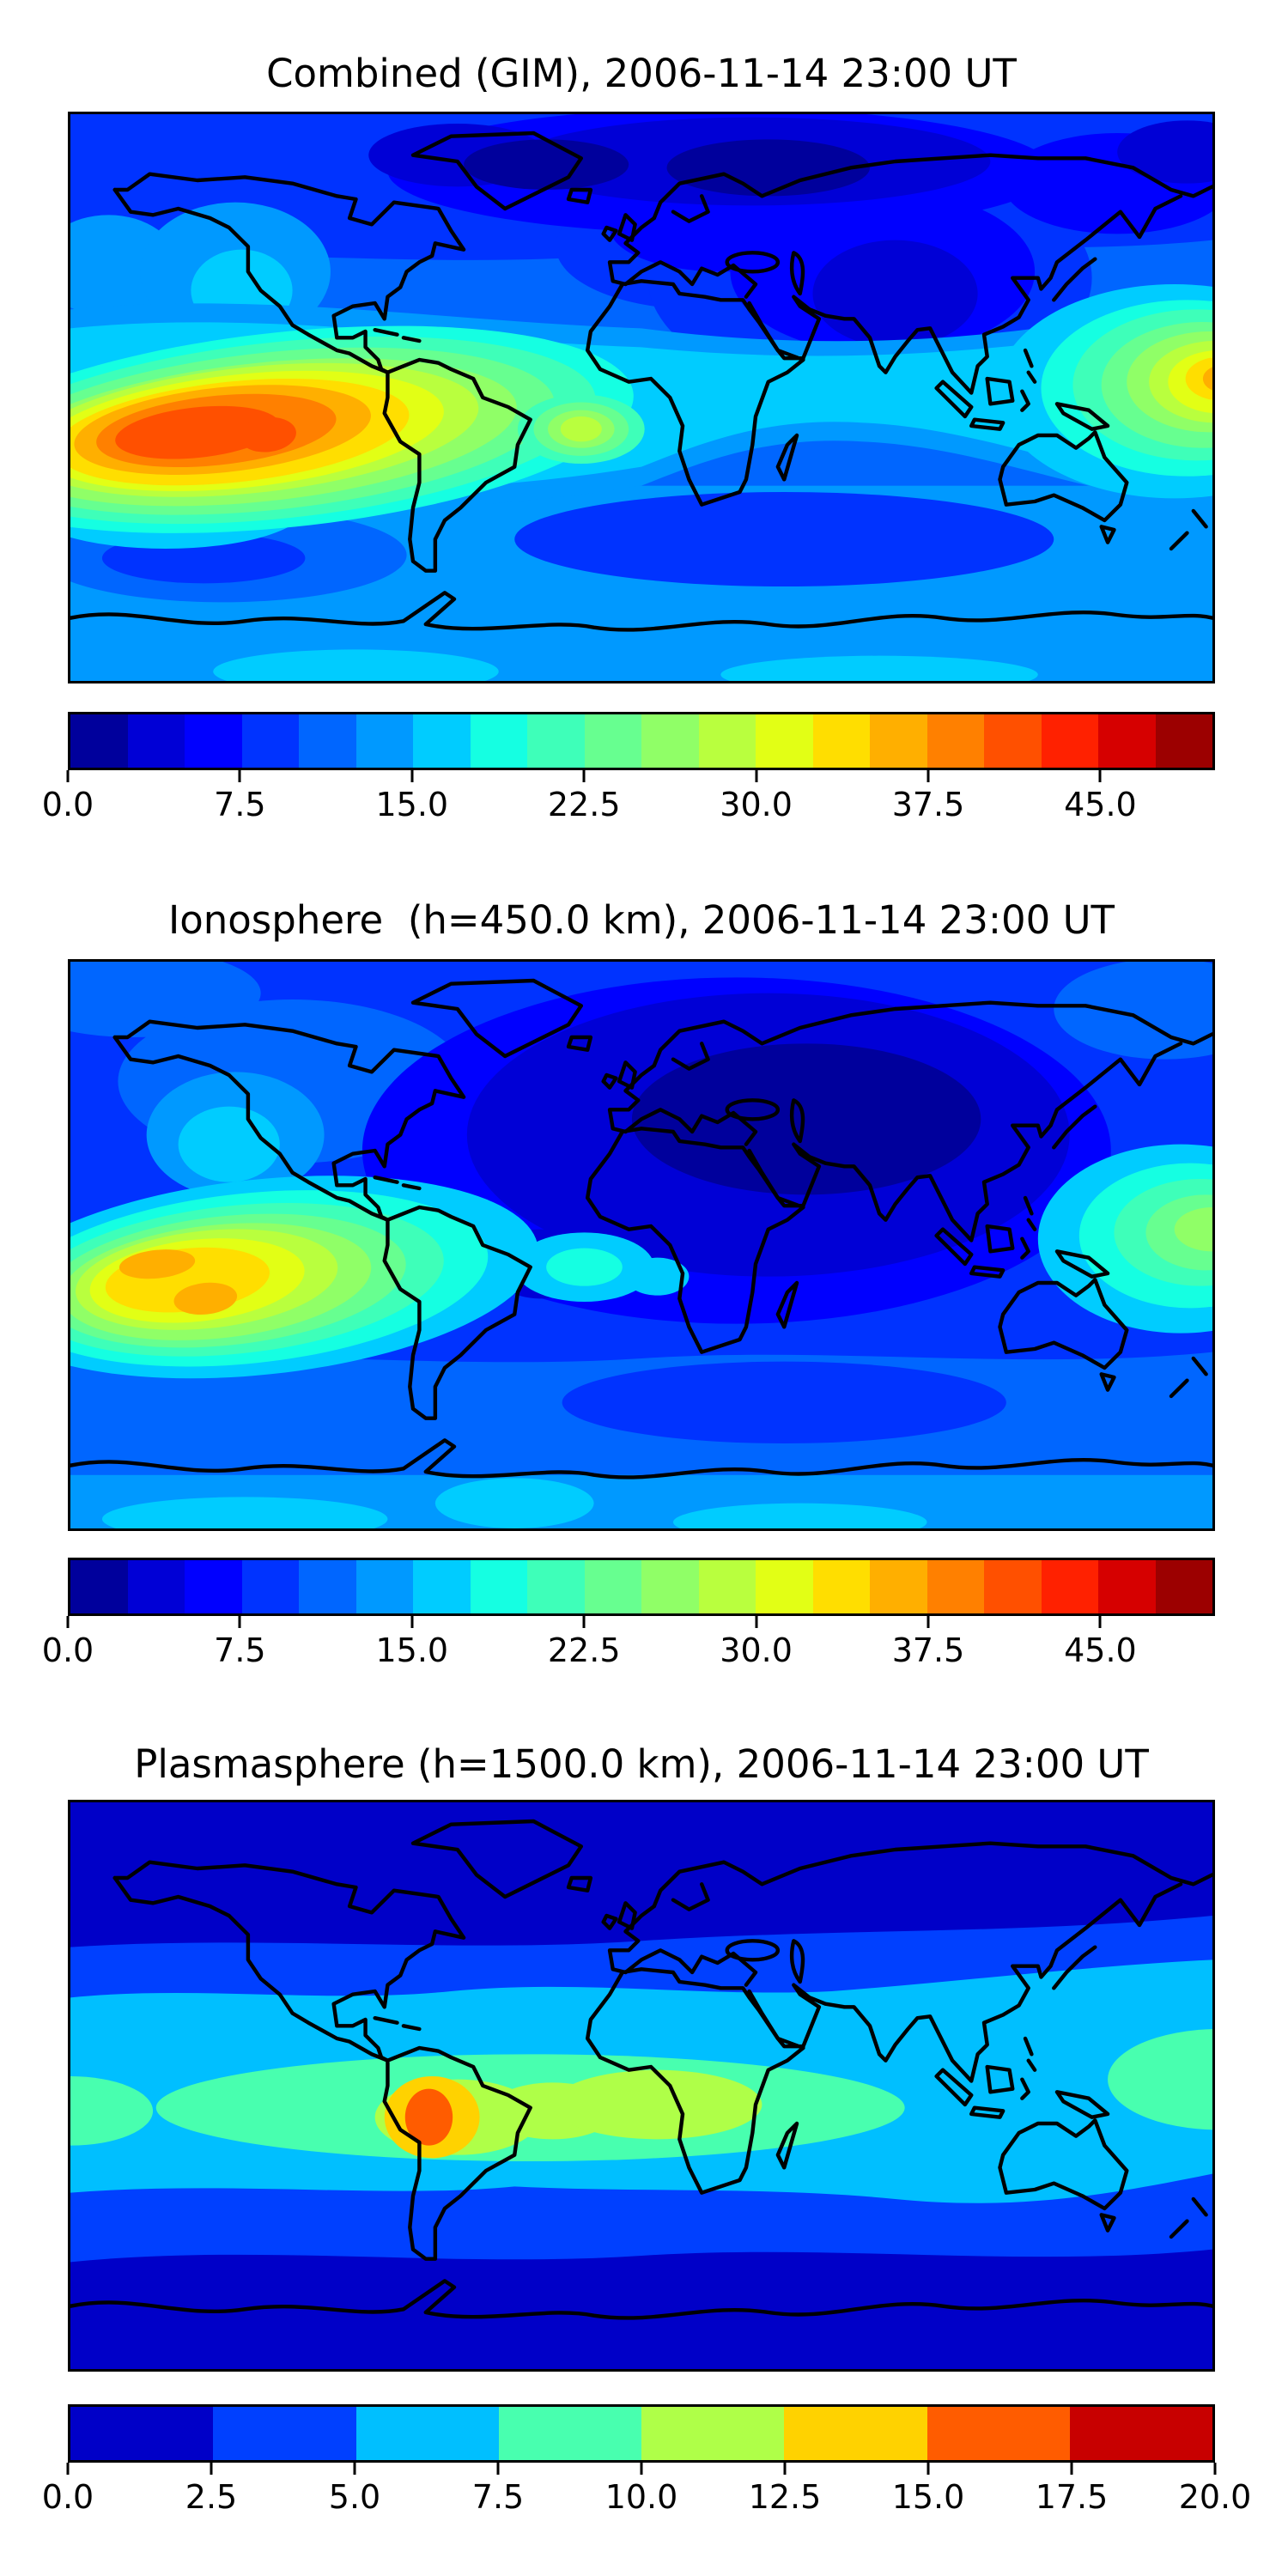 This screenshot has width=1288, height=2576. I want to click on colorbar-tick-label: 12.5, so click(785, 2497).